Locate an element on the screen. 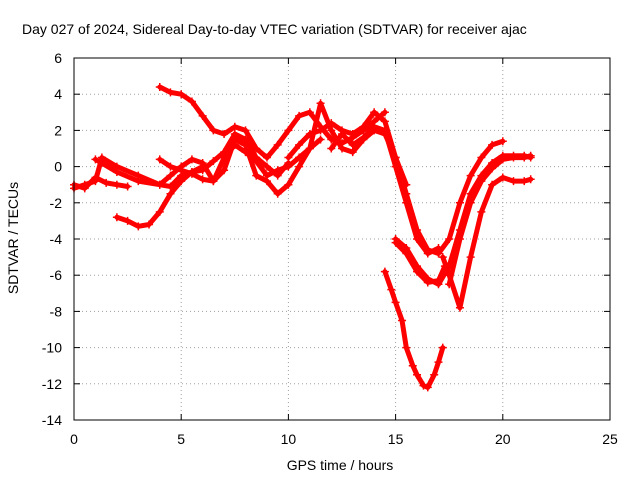 This screenshot has width=640, height=480. y-tick-label: -2 is located at coordinates (56, 203).